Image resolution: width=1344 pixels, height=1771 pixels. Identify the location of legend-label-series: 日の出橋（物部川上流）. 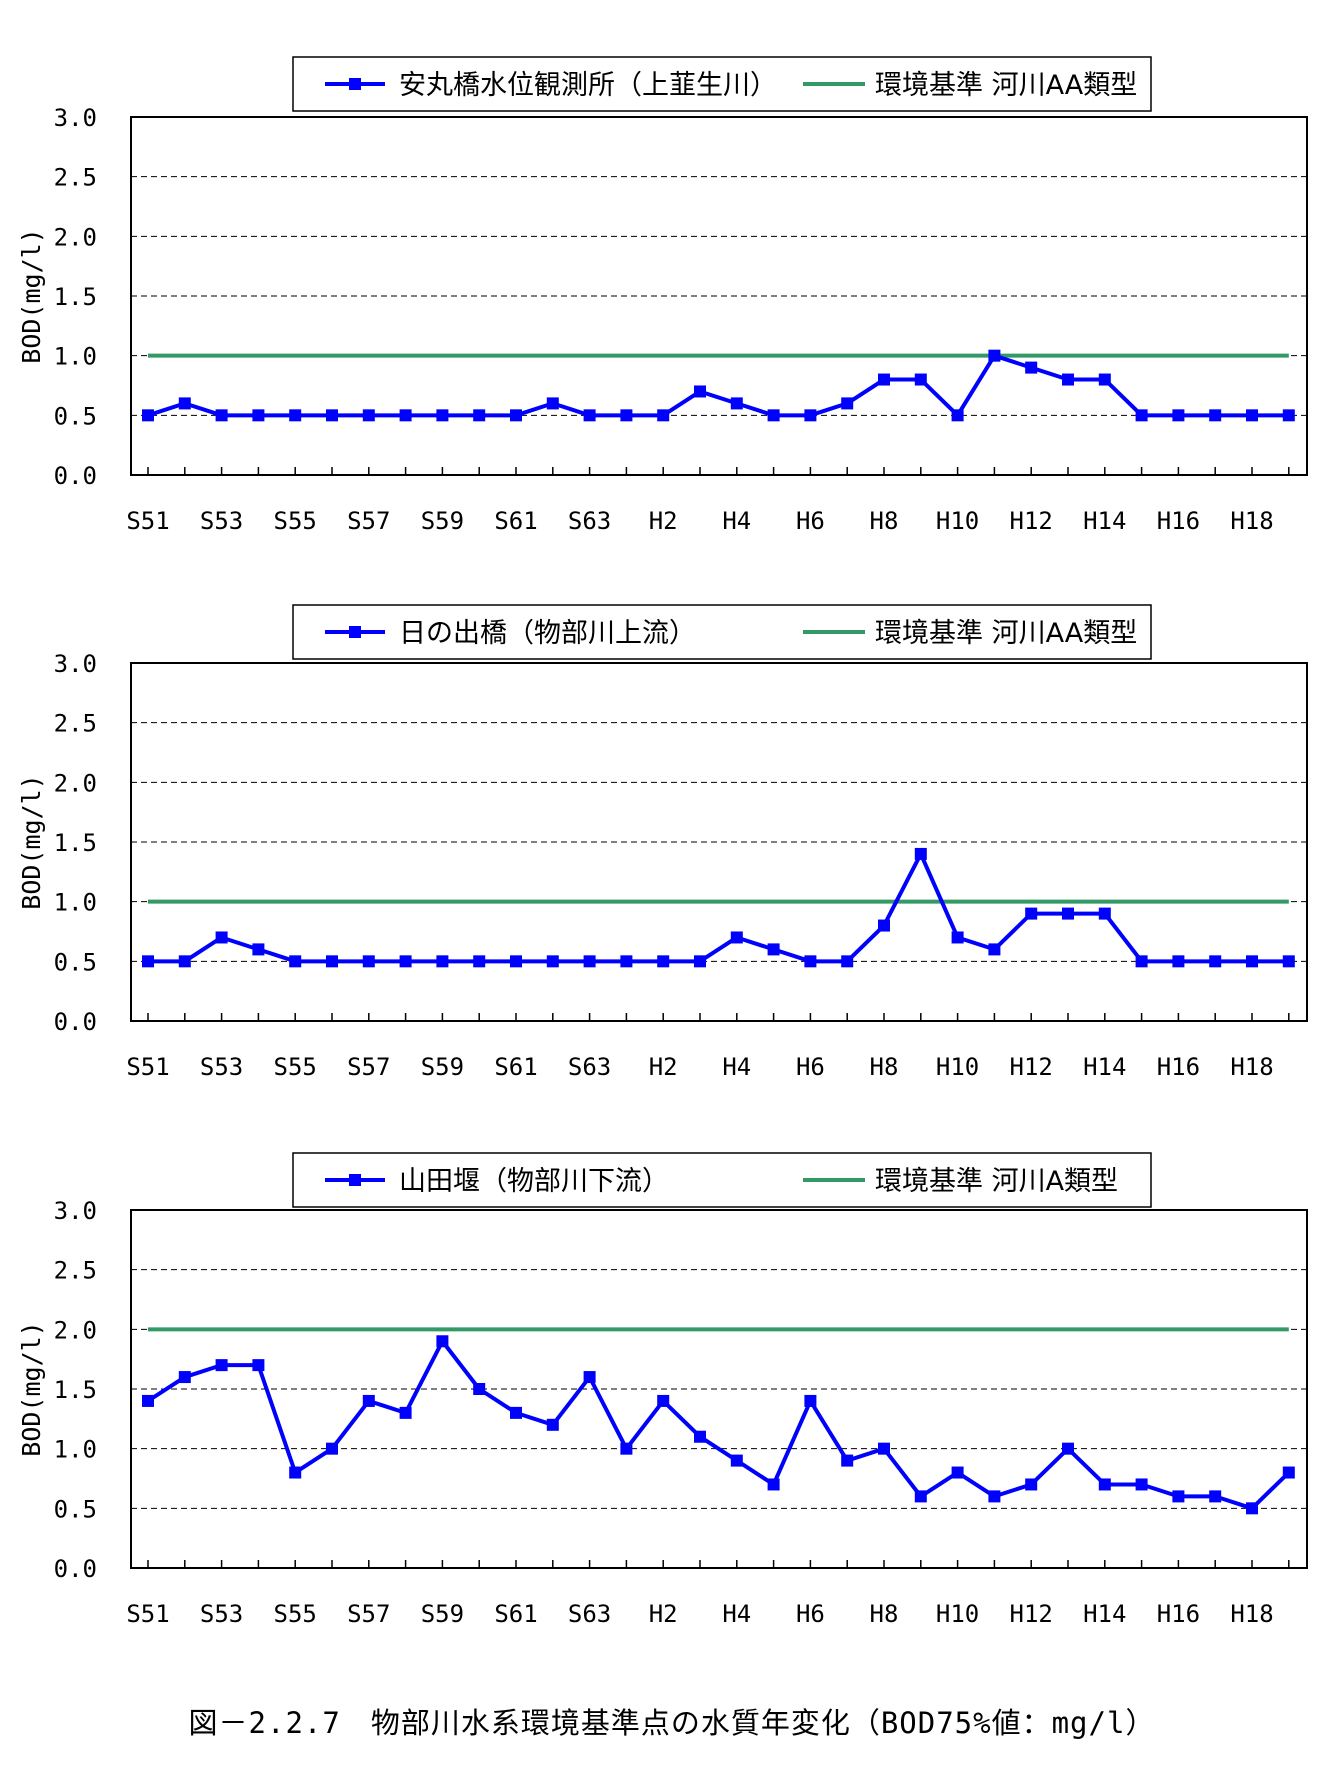
(547, 633).